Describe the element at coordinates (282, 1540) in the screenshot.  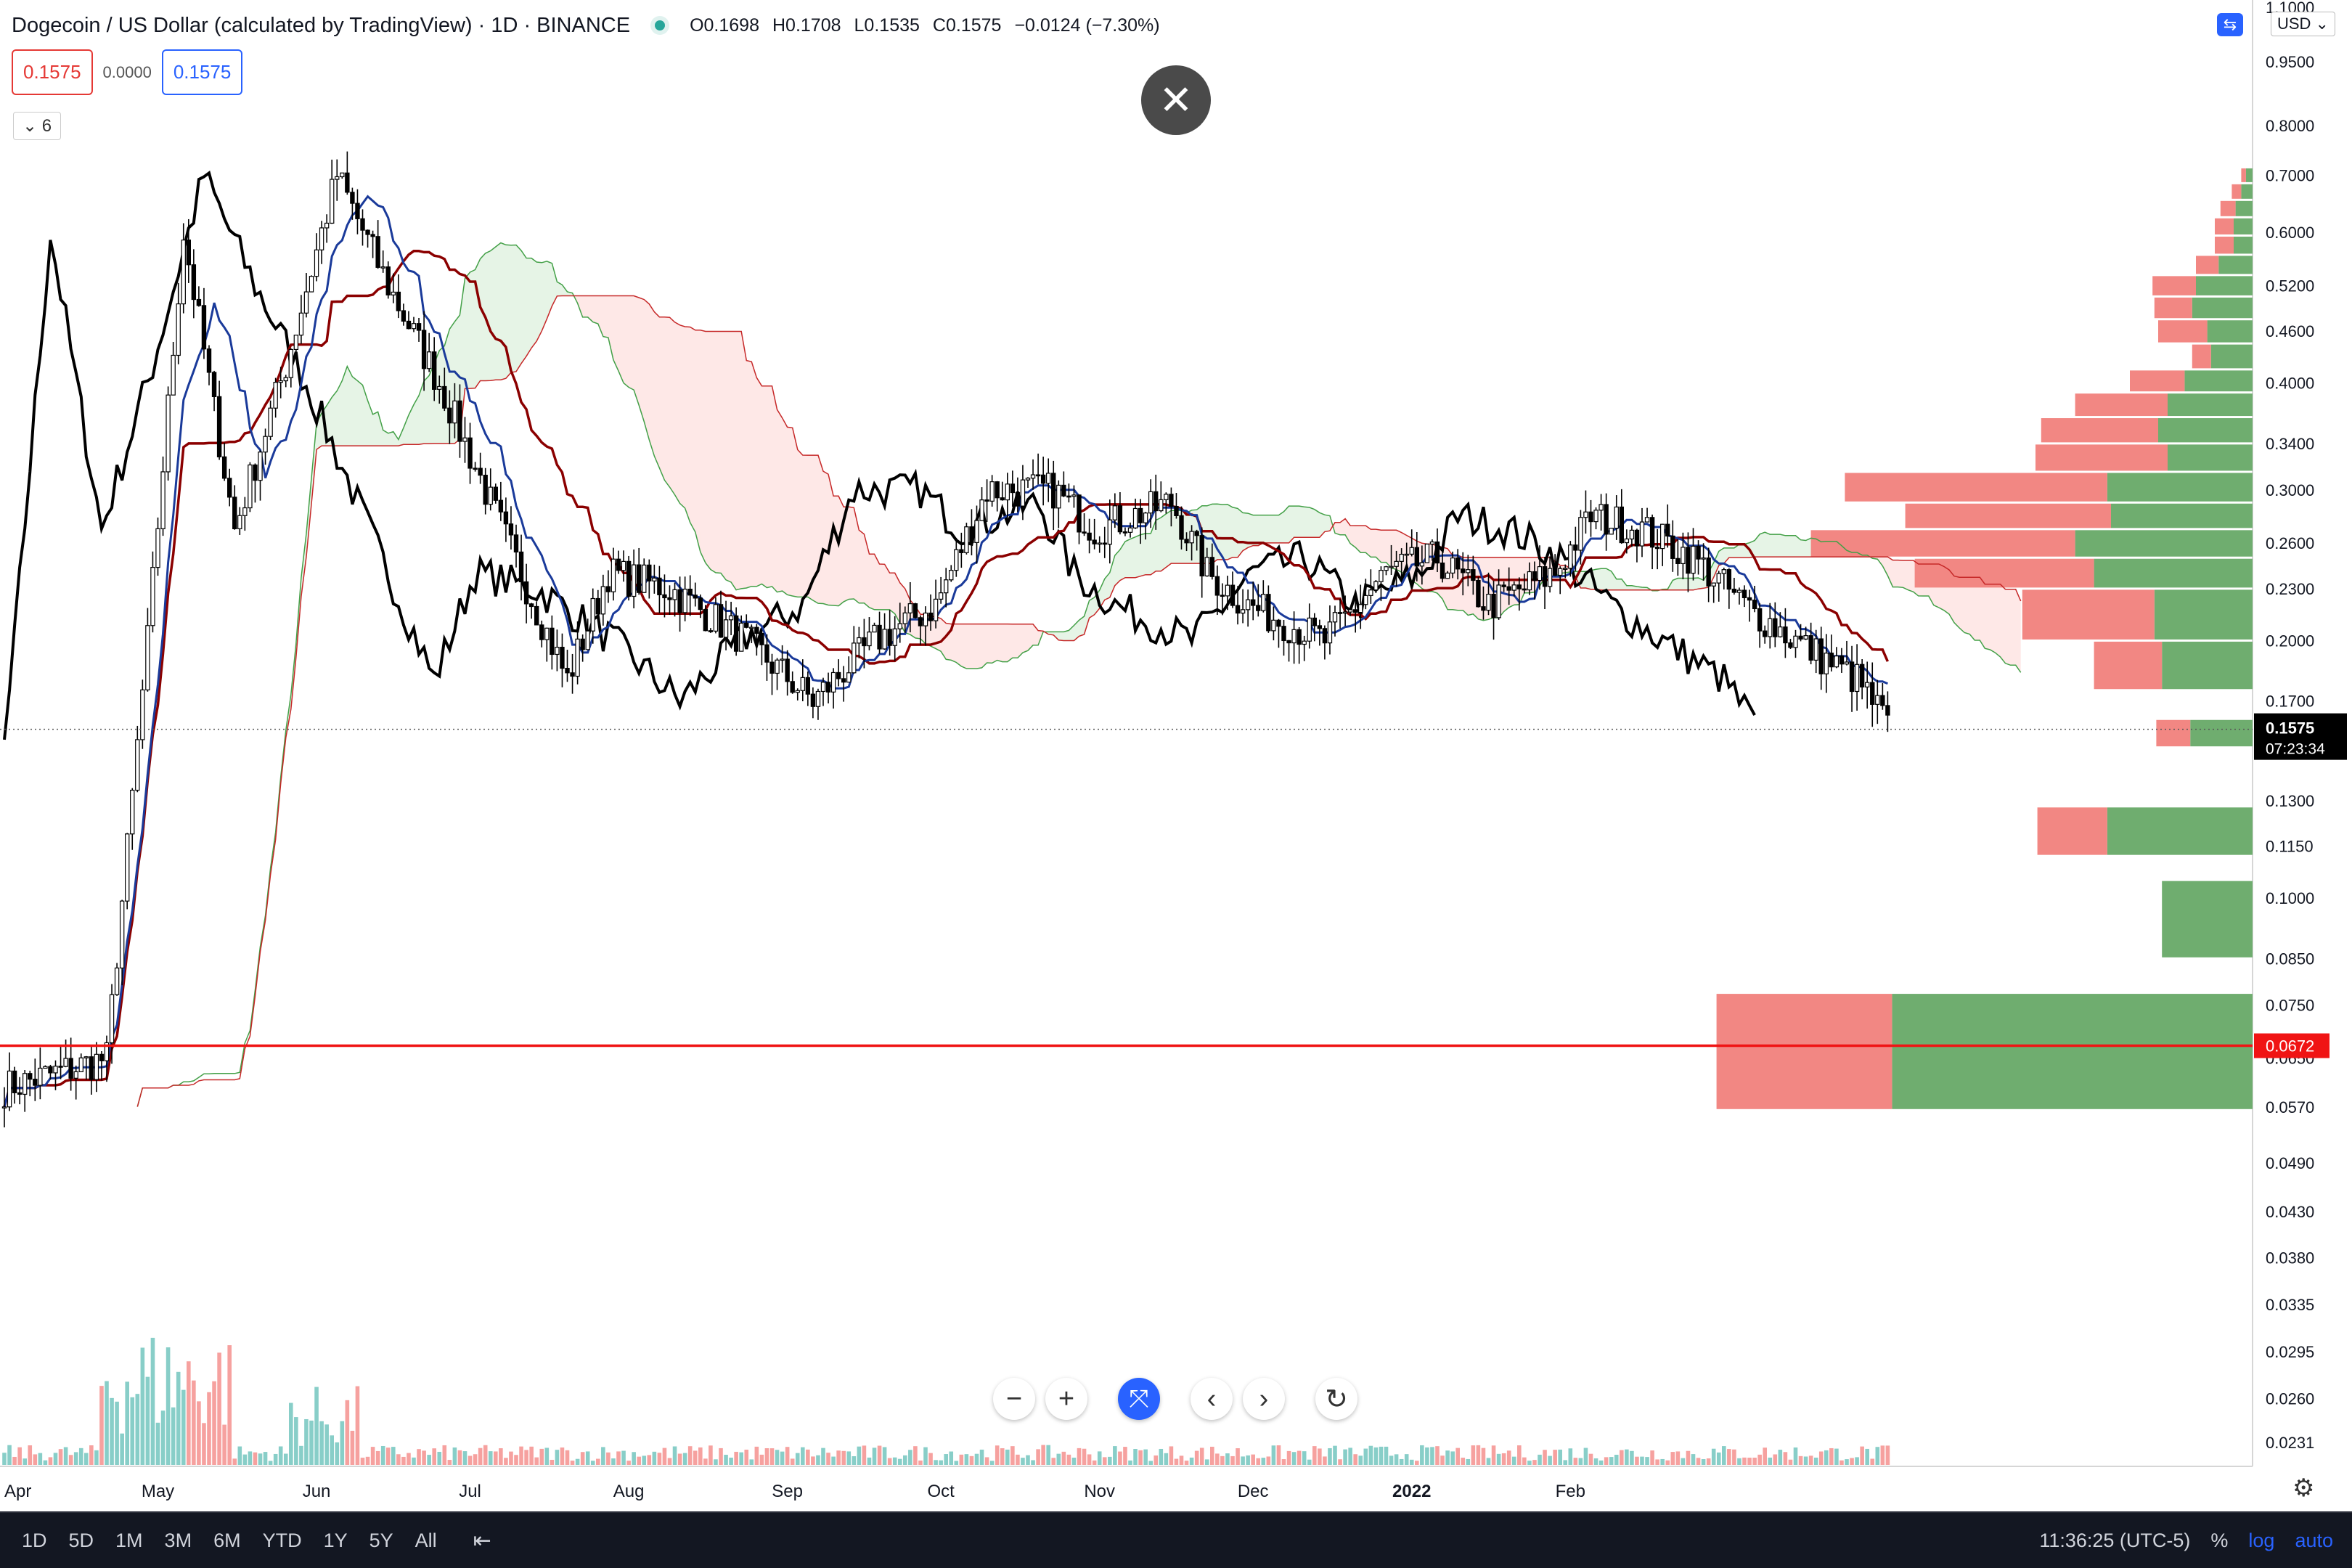
I see `range-ytd: YTD` at that location.